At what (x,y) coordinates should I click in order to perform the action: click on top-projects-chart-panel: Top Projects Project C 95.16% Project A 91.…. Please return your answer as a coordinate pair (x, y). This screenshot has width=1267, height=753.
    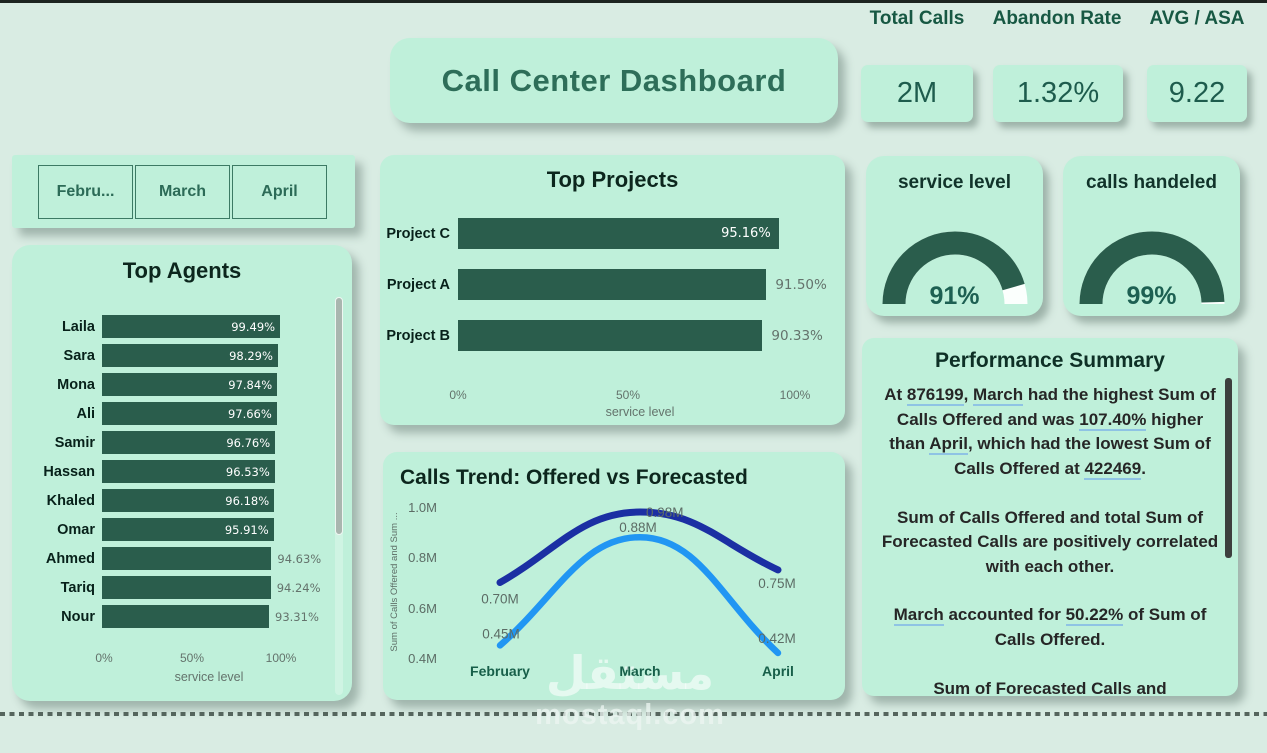
    Looking at the image, I should click on (612, 290).